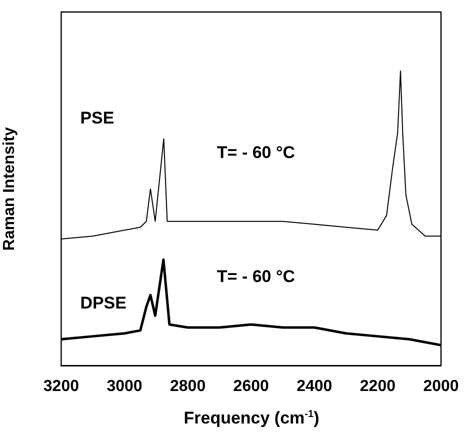 This screenshot has width=466, height=435. I want to click on x-tick-label: 3000, so click(124, 386).